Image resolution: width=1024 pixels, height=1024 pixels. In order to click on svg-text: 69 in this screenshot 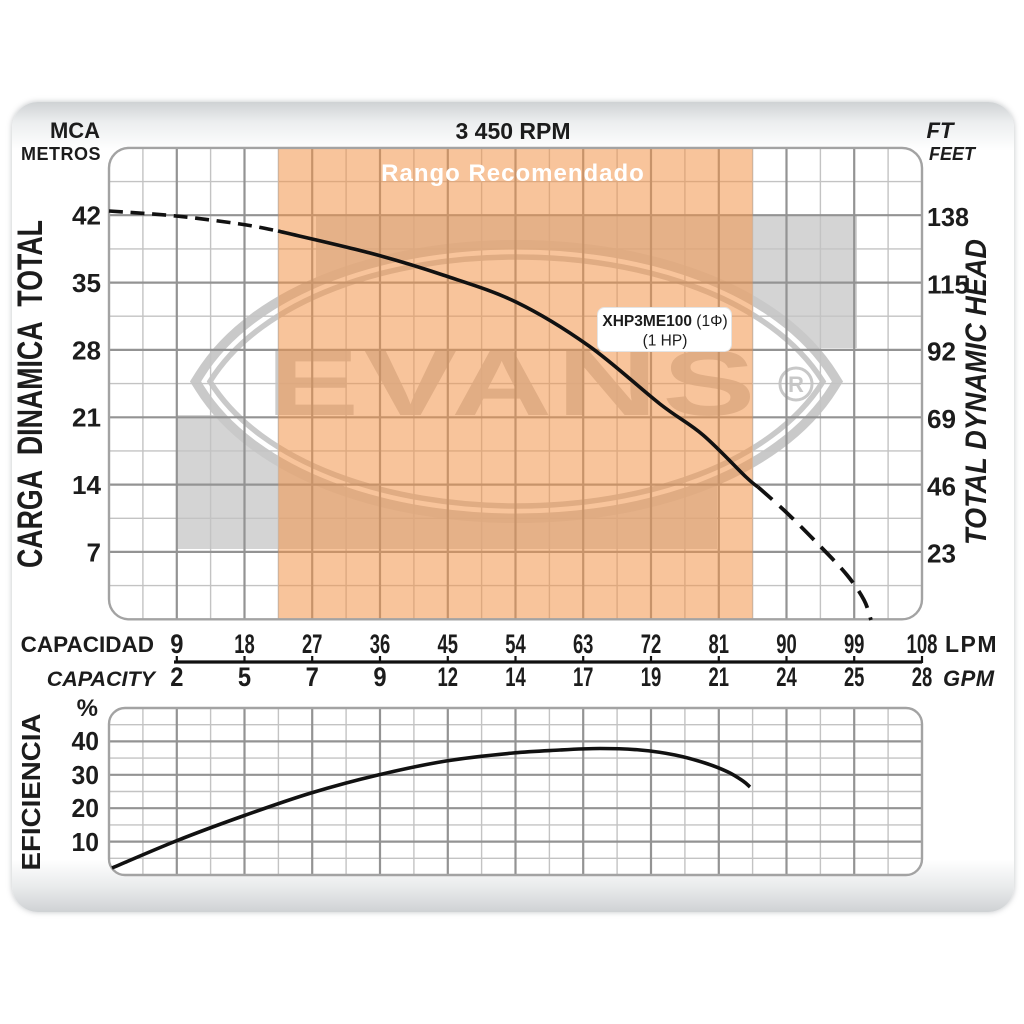, I will do `click(941, 419)`.